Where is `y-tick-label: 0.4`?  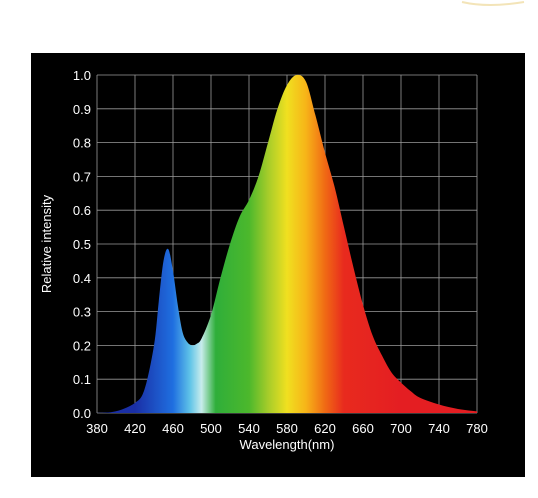 y-tick-label: 0.4 is located at coordinates (82, 278).